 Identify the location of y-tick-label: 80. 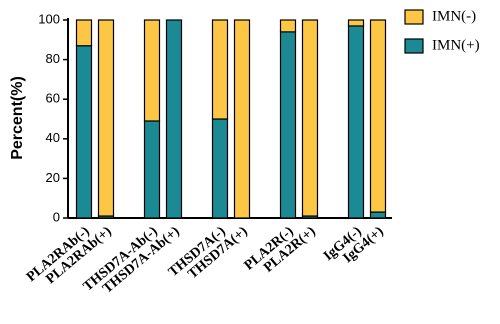
(53, 58).